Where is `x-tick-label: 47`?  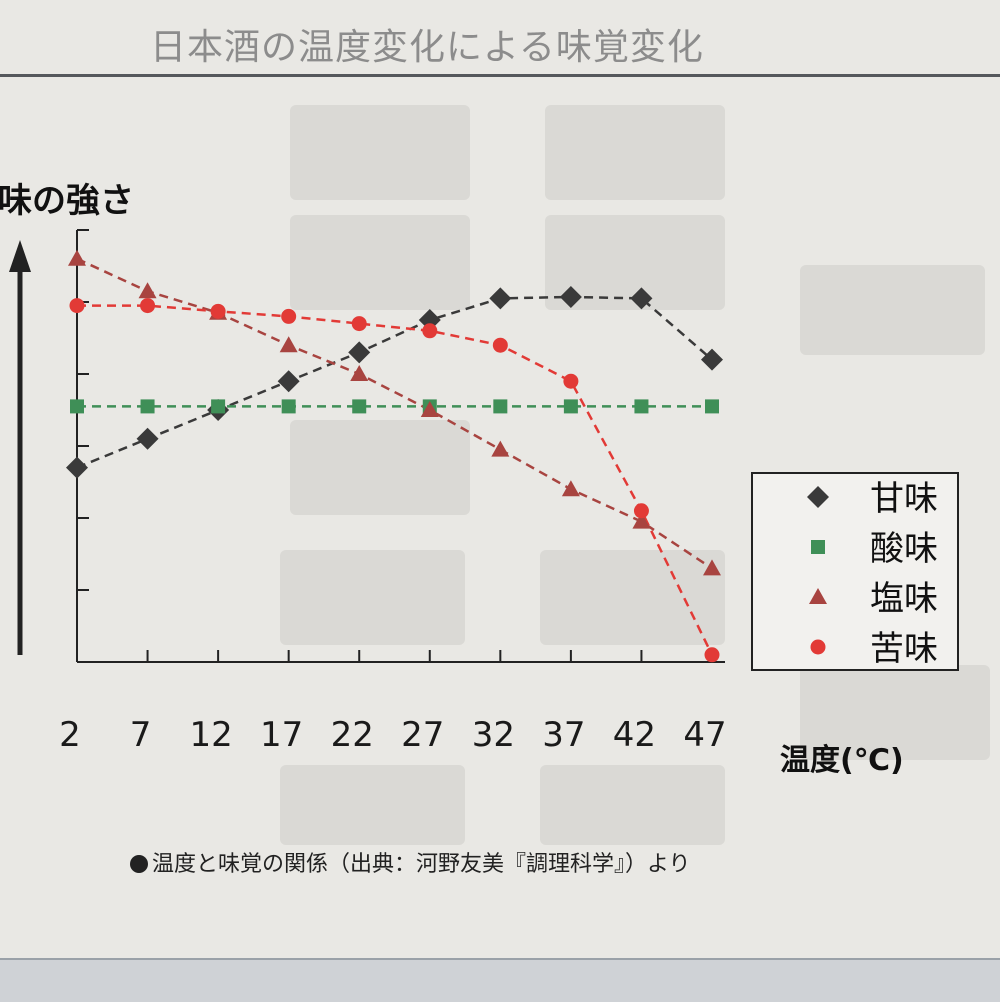 x-tick-label: 47 is located at coordinates (704, 735).